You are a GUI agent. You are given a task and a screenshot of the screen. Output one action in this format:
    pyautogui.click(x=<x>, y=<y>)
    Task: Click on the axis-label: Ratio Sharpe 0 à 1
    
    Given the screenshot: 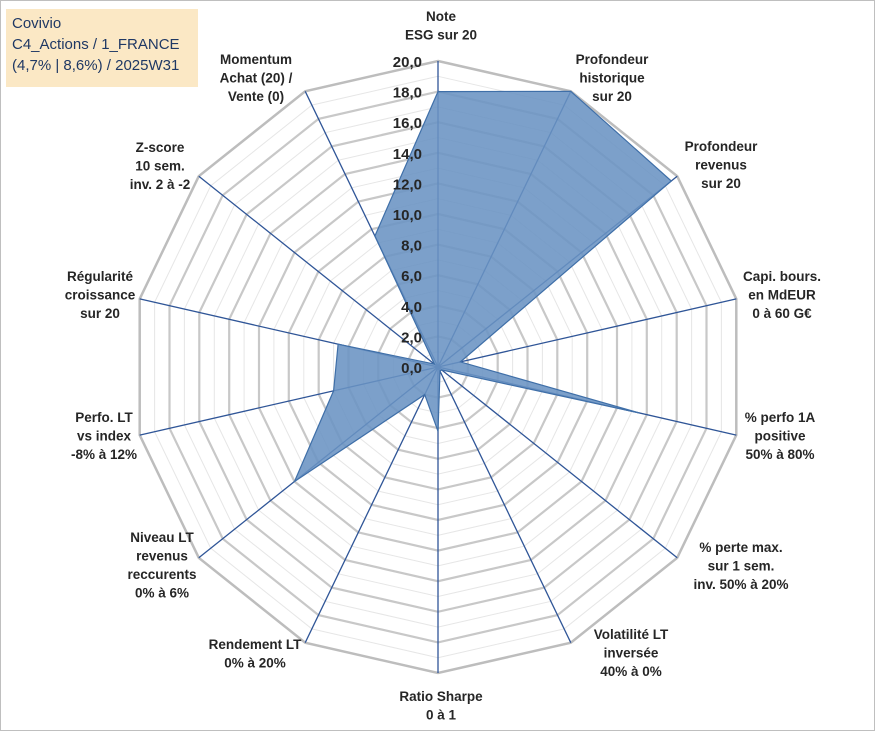 What is the action you would take?
    pyautogui.click(x=441, y=706)
    